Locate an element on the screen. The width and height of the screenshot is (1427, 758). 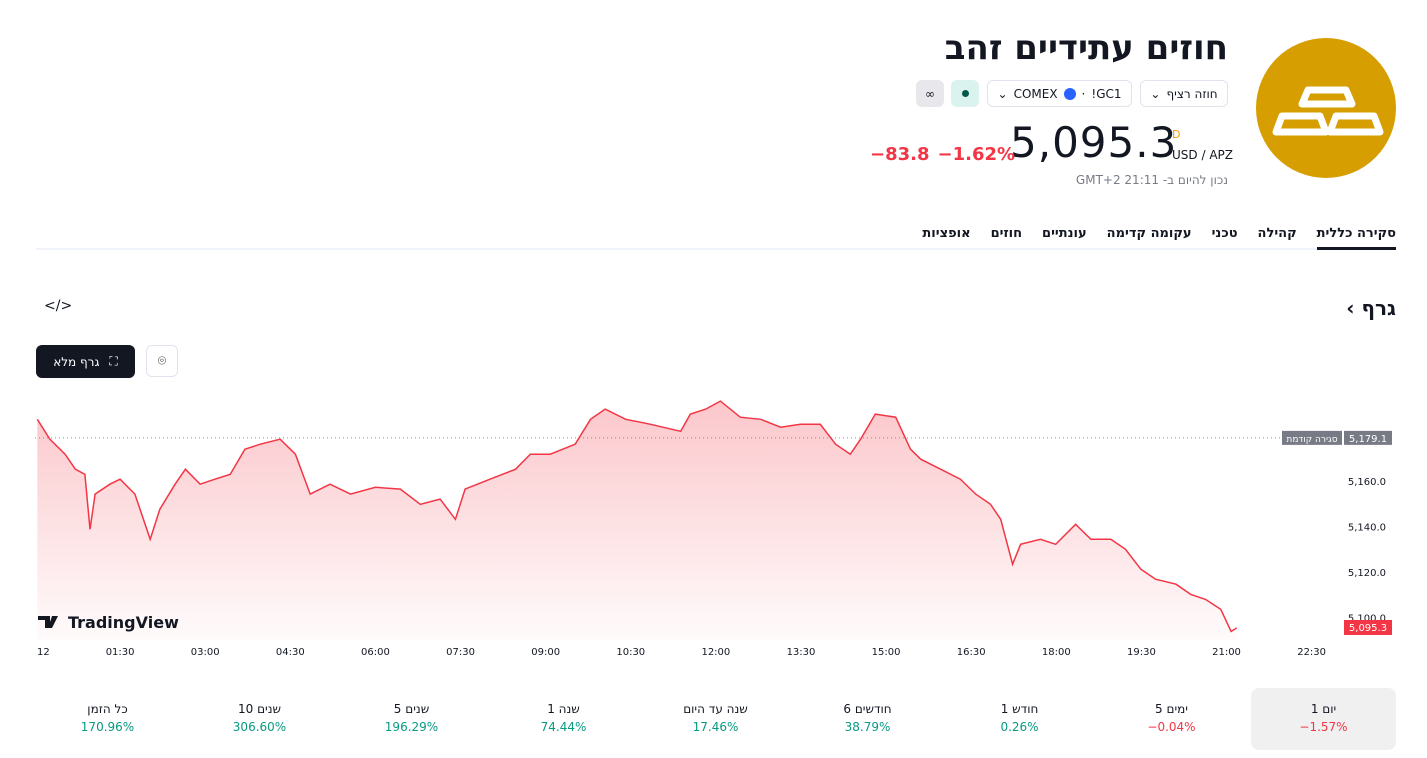
tab: טכני is located at coordinates (1224, 233).